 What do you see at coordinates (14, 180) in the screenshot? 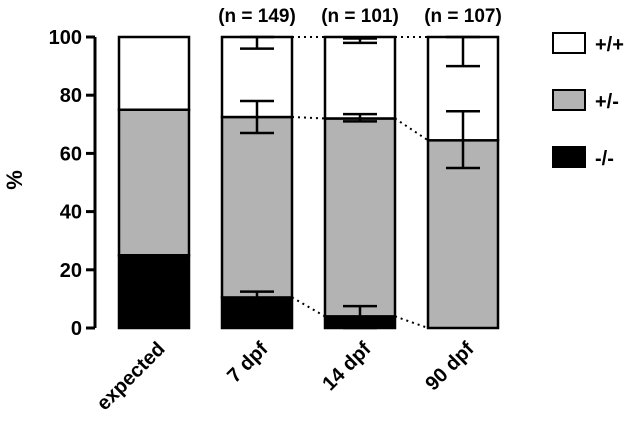
I see `y-axis-label: %` at bounding box center [14, 180].